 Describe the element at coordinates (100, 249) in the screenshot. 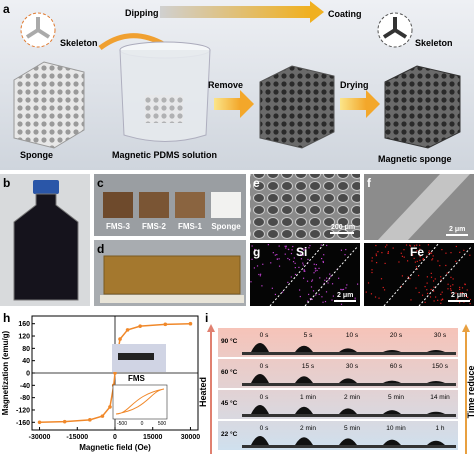

I see `panel-label: d` at that location.